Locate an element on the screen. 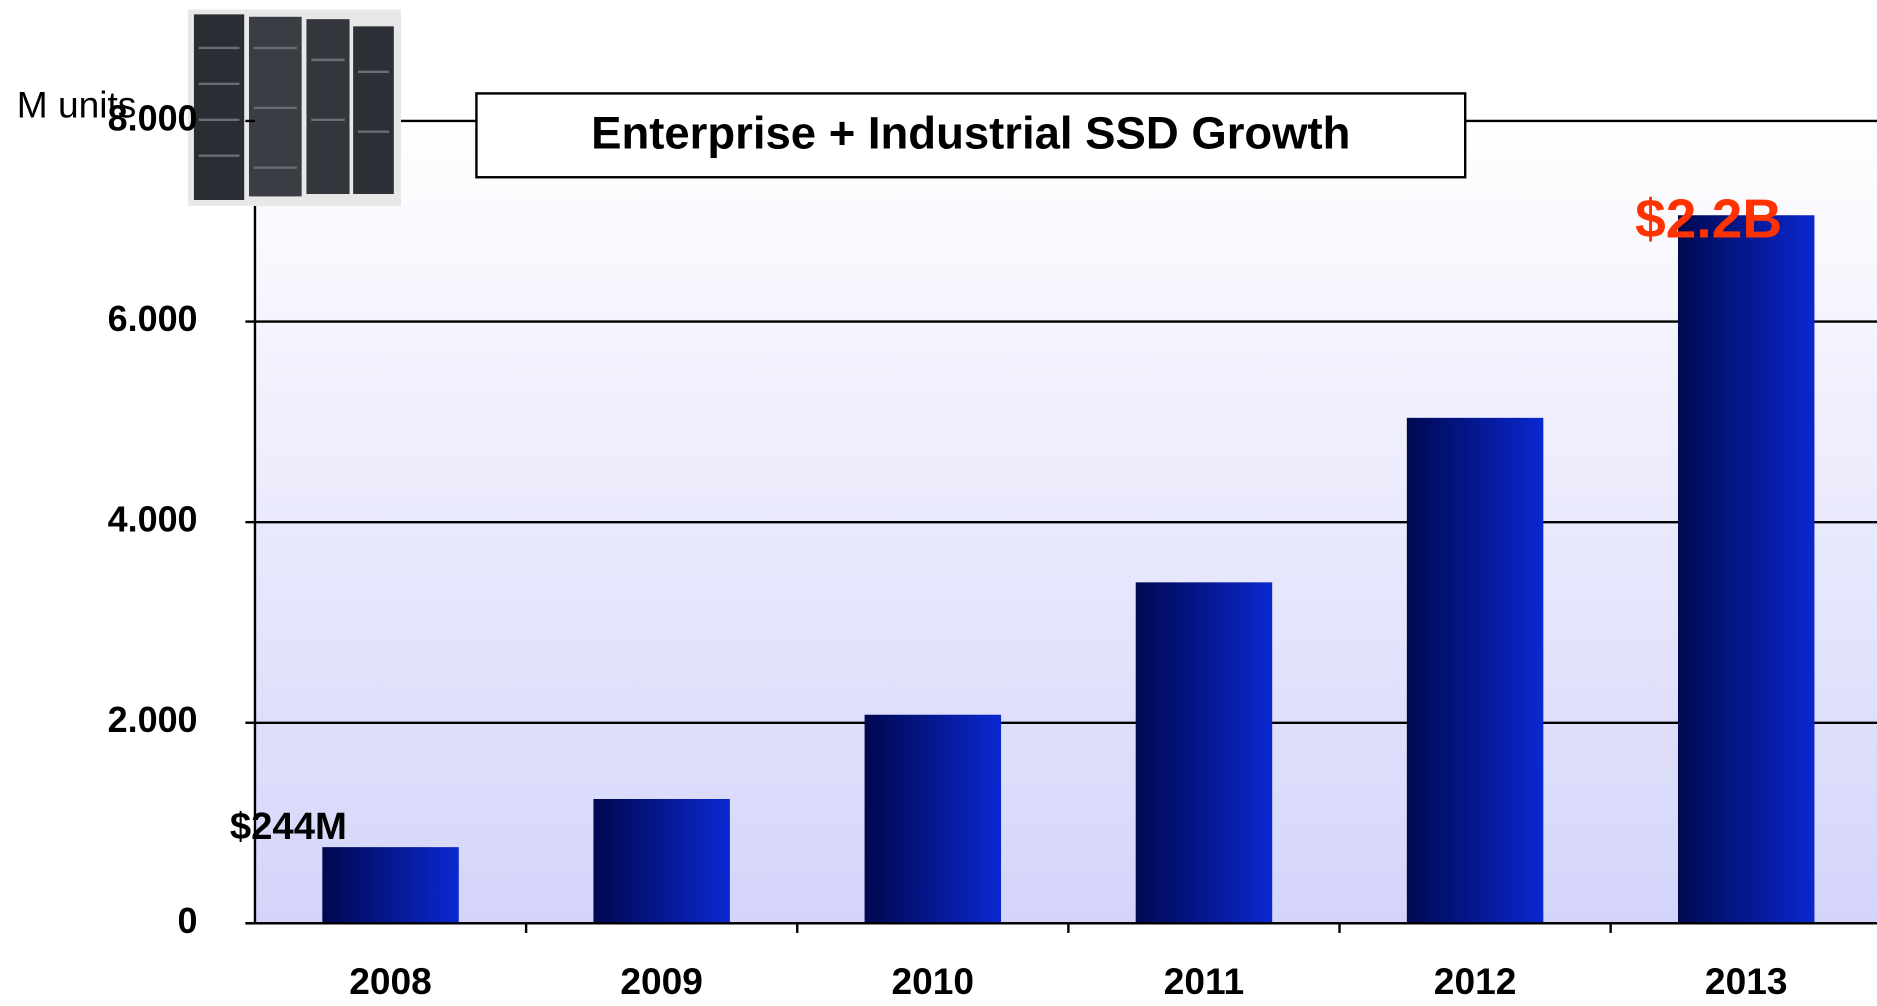 The width and height of the screenshot is (1877, 1006). y-axis-label: M units is located at coordinates (77, 105).